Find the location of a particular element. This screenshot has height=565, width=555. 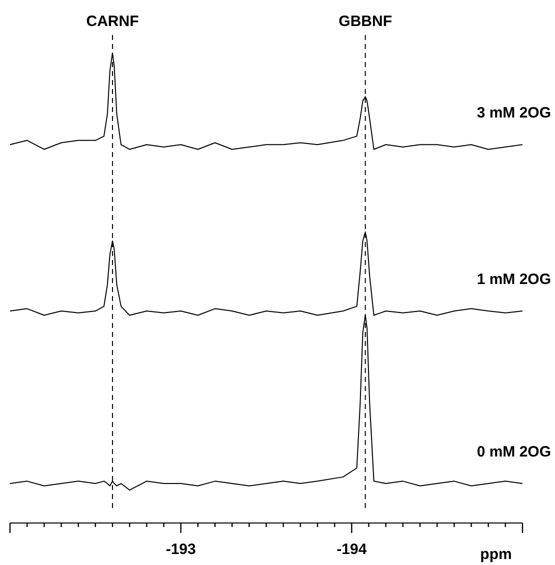

series-label: 3 mM 2OG is located at coordinates (513, 113).